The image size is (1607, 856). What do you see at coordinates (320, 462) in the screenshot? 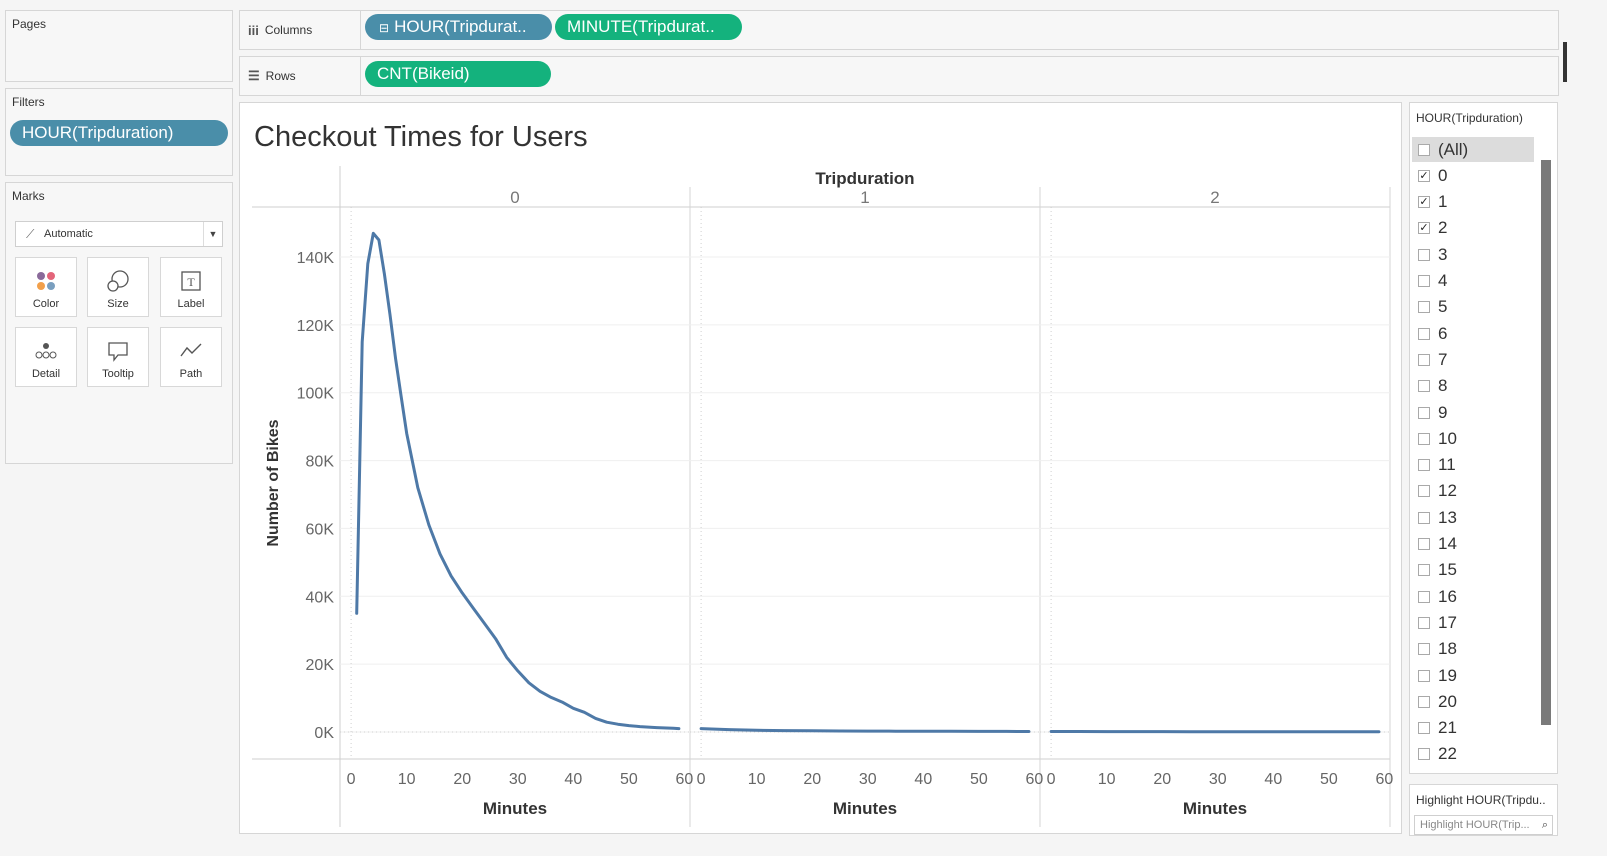
I see `y-tick-label: 80K` at bounding box center [320, 462].